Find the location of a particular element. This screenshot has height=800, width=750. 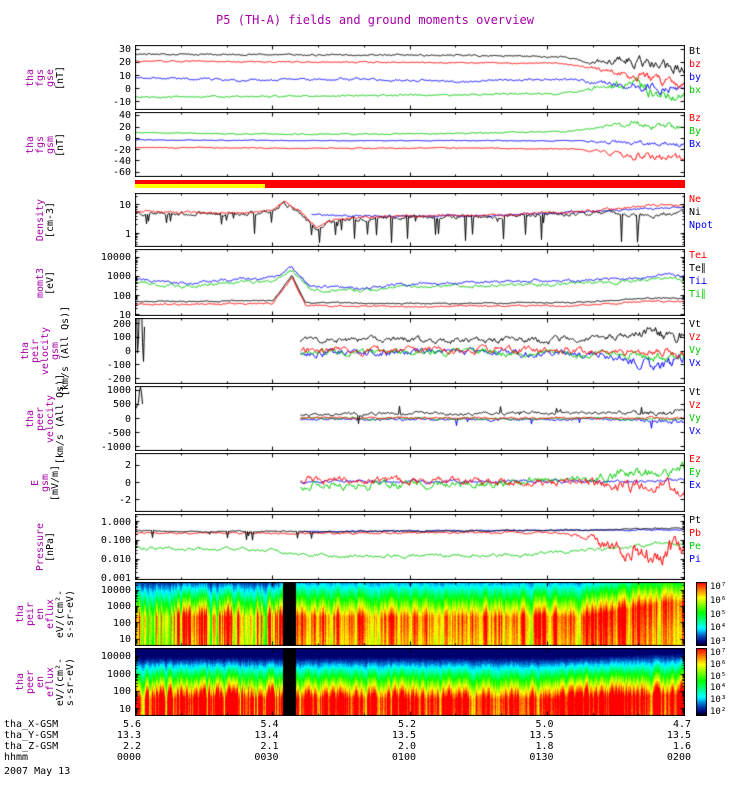

axis-value: 1.8 is located at coordinates (544, 746).